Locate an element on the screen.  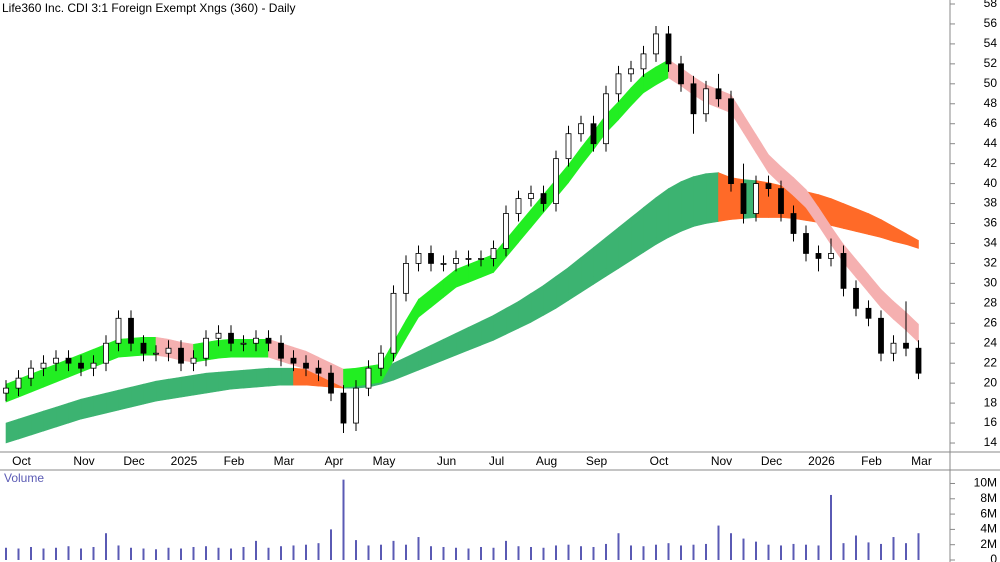
y-tick-label: 38 is located at coordinates (991, 203).